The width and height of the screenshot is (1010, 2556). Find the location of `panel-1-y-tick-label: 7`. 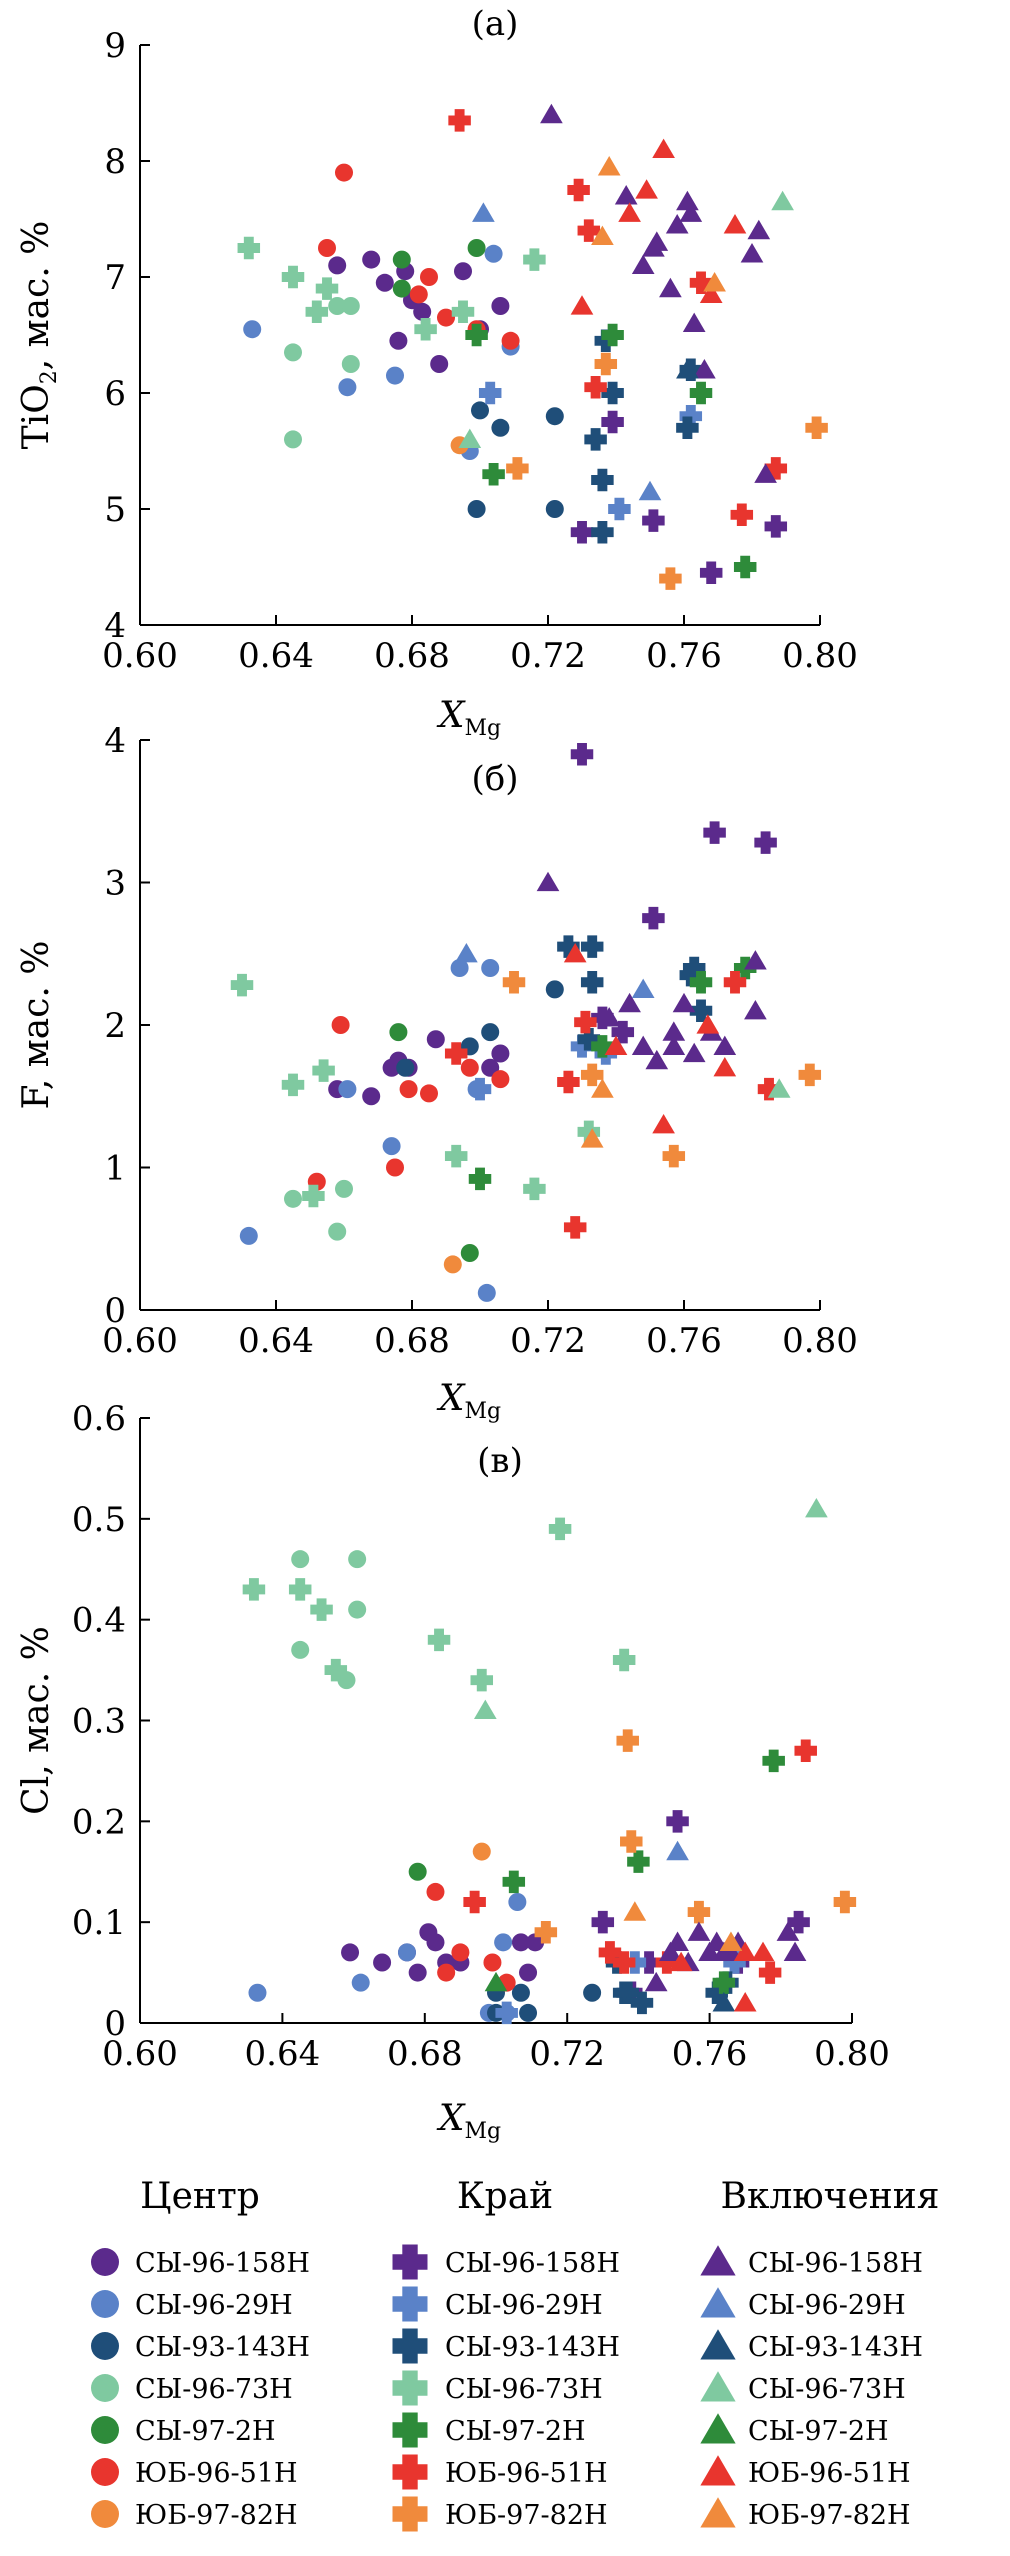

panel-1-y-tick-label: 7 is located at coordinates (115, 278).